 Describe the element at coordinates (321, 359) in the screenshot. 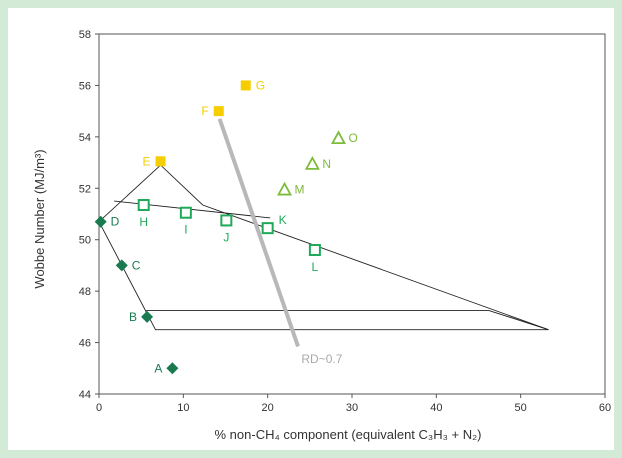

I see `rd-line-label: RD~0.7` at that location.